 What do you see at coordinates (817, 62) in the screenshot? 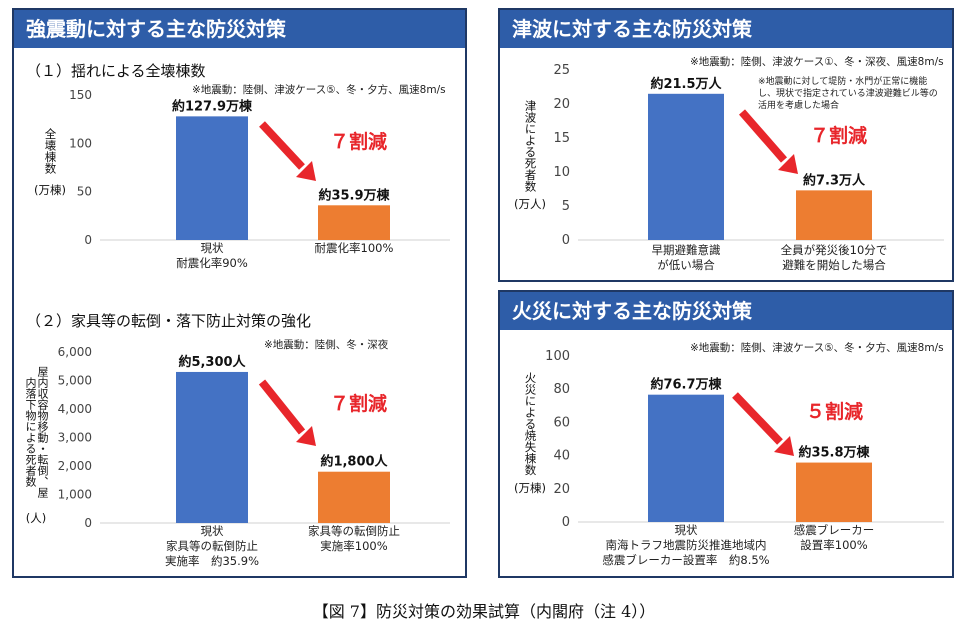
I see `tsunami-note: ※地震動：陸側、津波ケース①、冬・深夜、風速8m/s` at bounding box center [817, 62].